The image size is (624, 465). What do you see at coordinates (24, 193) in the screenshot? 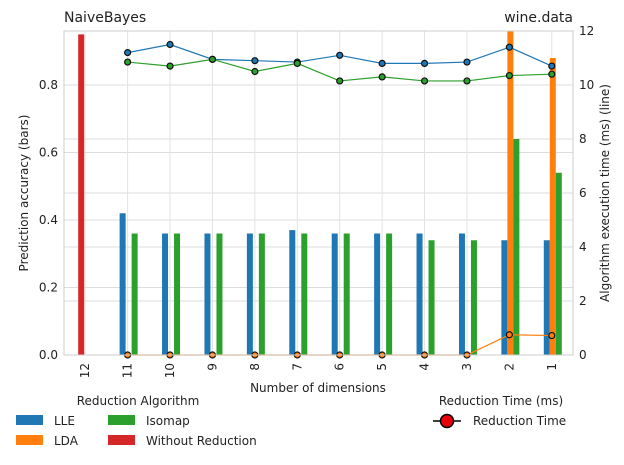
I see `left-axis-label: Prediction accuracy (bars)` at bounding box center [24, 193].